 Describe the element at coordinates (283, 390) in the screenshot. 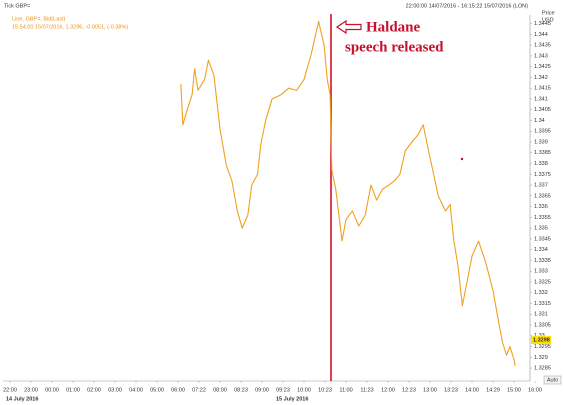

I see `x-tick-label: 09:23` at that location.